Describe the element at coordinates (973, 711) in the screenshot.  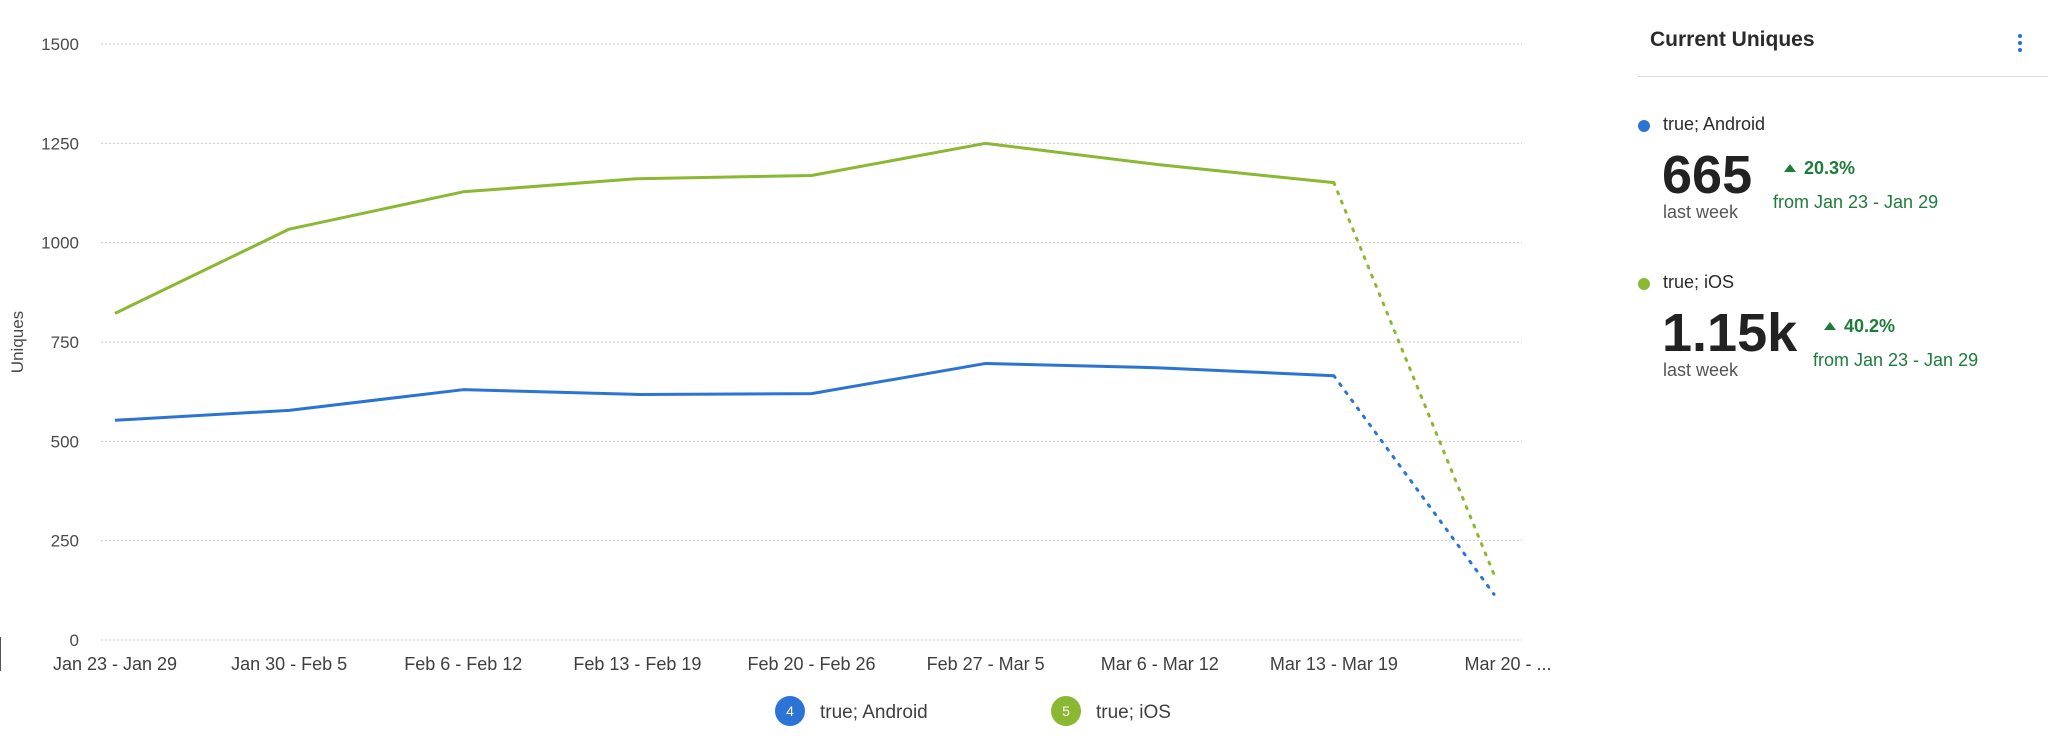
I see `chart-legend: 4 true; Android 5 true; iOS` at that location.